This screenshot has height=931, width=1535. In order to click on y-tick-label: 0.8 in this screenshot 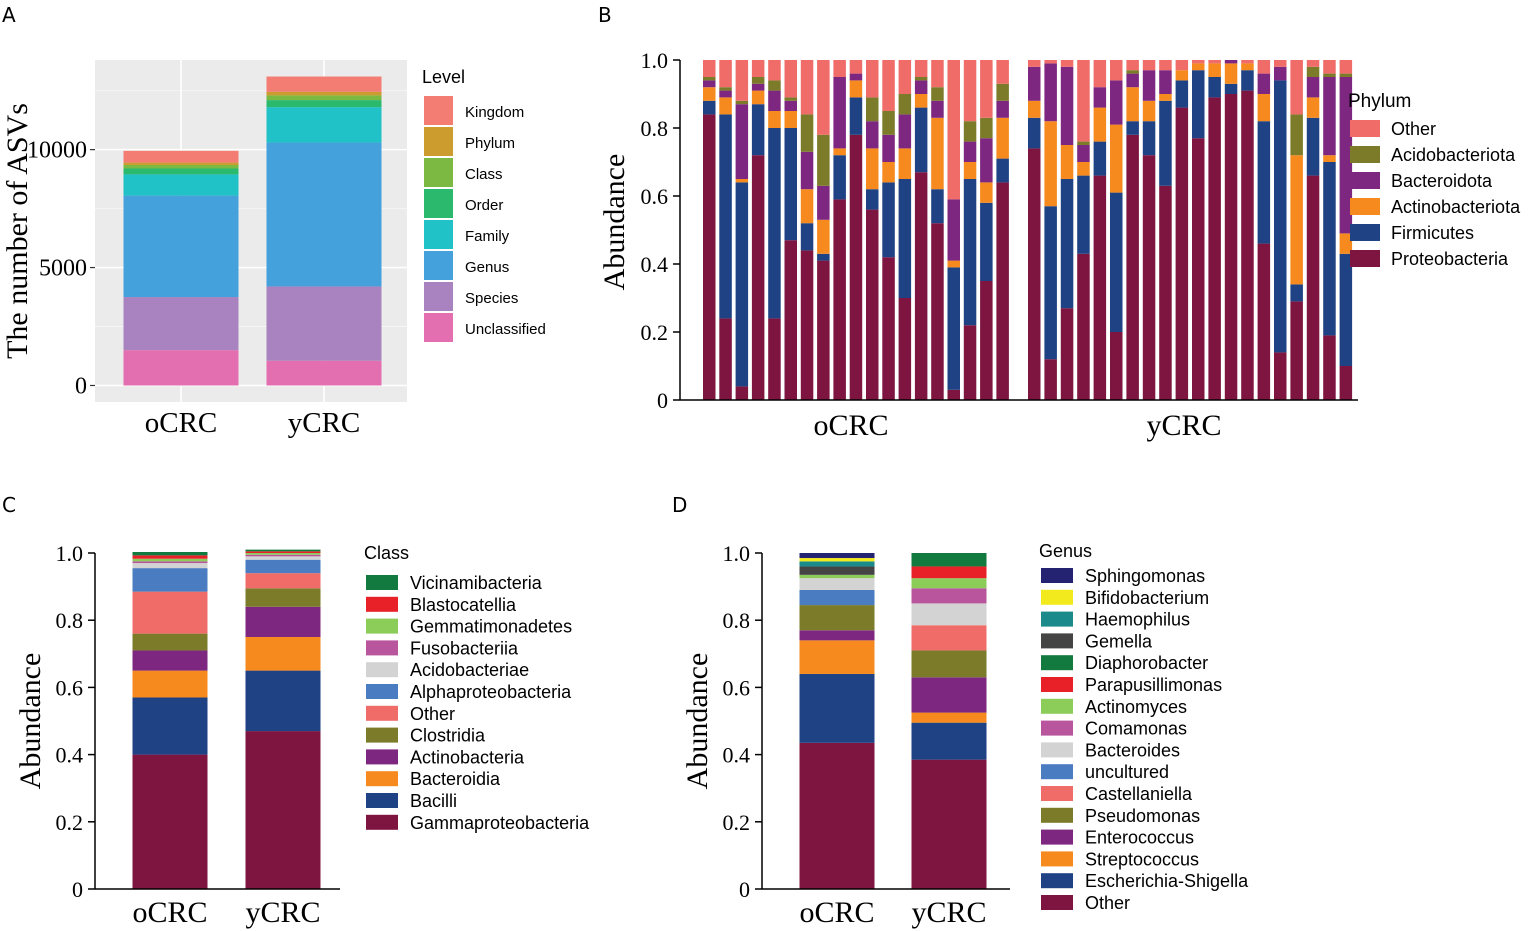, I will do `click(655, 128)`.